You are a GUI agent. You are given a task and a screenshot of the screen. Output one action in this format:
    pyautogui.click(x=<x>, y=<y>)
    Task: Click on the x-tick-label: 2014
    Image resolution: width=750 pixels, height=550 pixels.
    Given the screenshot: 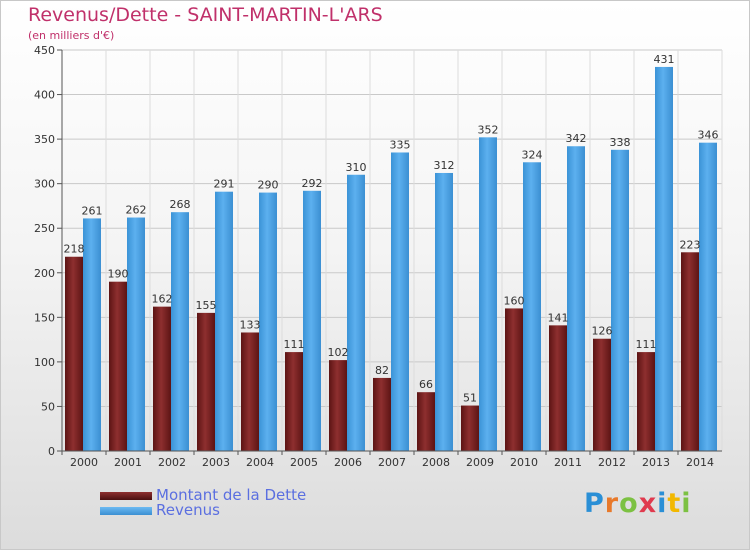 What is the action you would take?
    pyautogui.click(x=700, y=462)
    